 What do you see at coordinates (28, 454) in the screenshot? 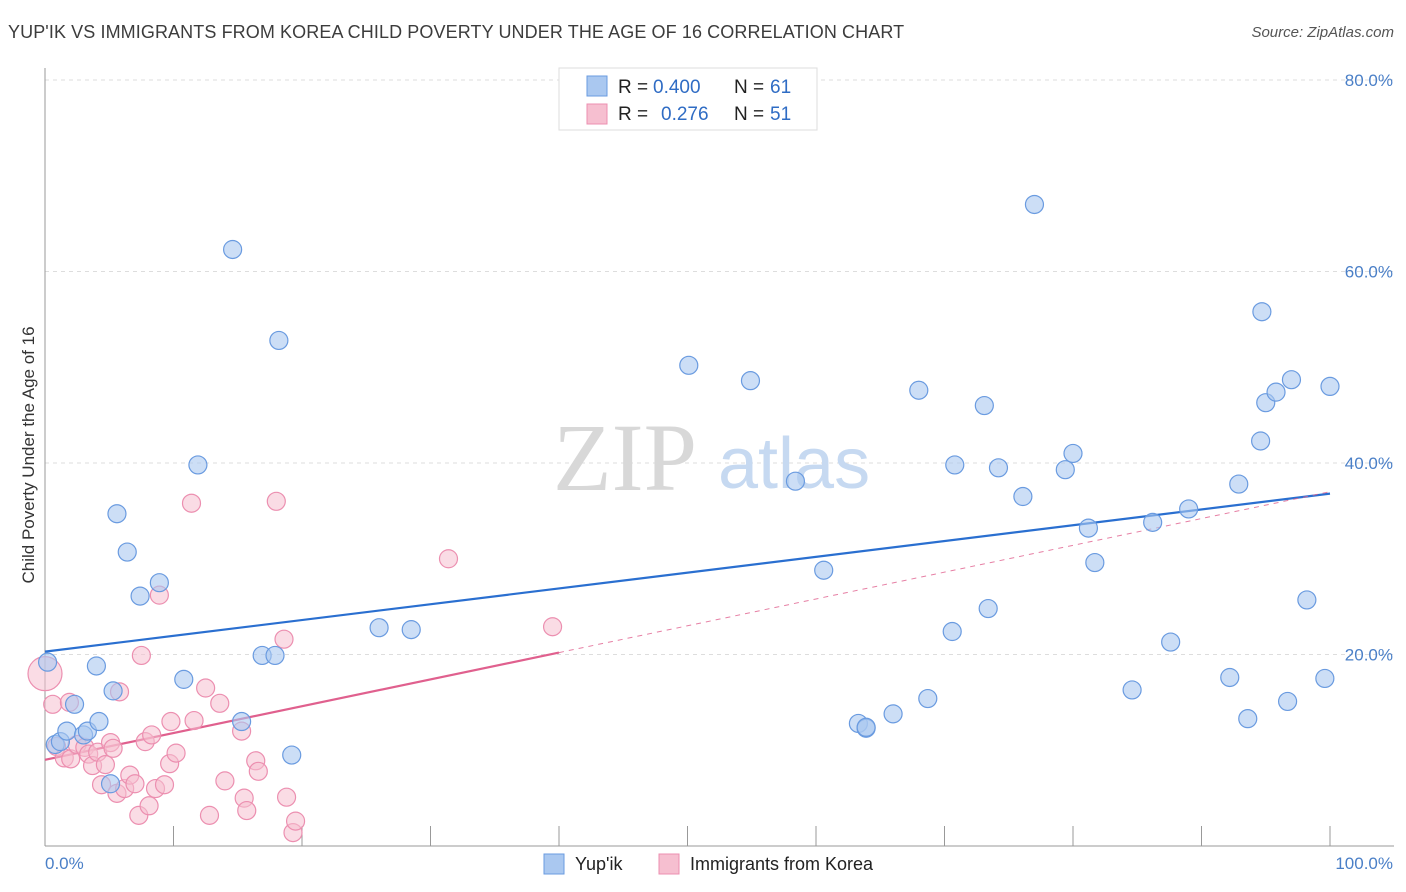
I see `y-axis-label: Child Poverty Under the Age of 16` at bounding box center [28, 454].